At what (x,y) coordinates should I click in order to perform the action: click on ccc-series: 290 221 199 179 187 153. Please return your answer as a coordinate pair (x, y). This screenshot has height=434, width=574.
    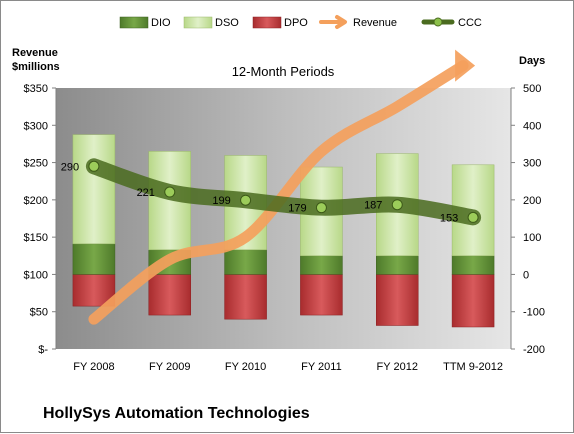
    Looking at the image, I should click on (271, 192).